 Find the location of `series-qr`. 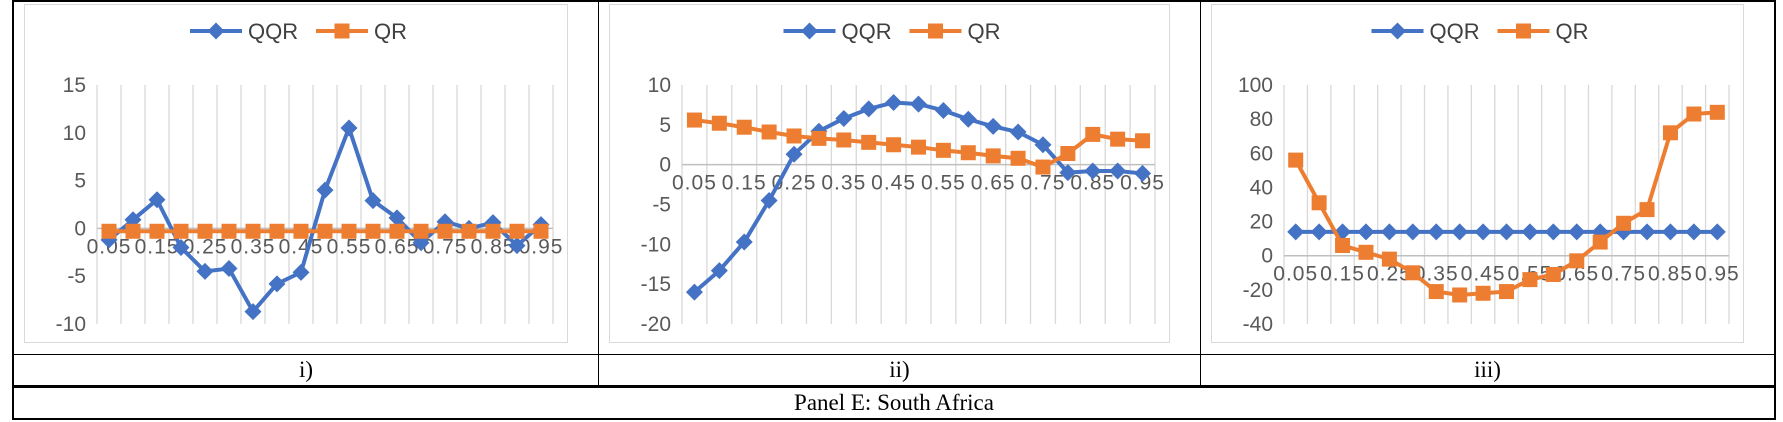

series-qr is located at coordinates (1506, 203).